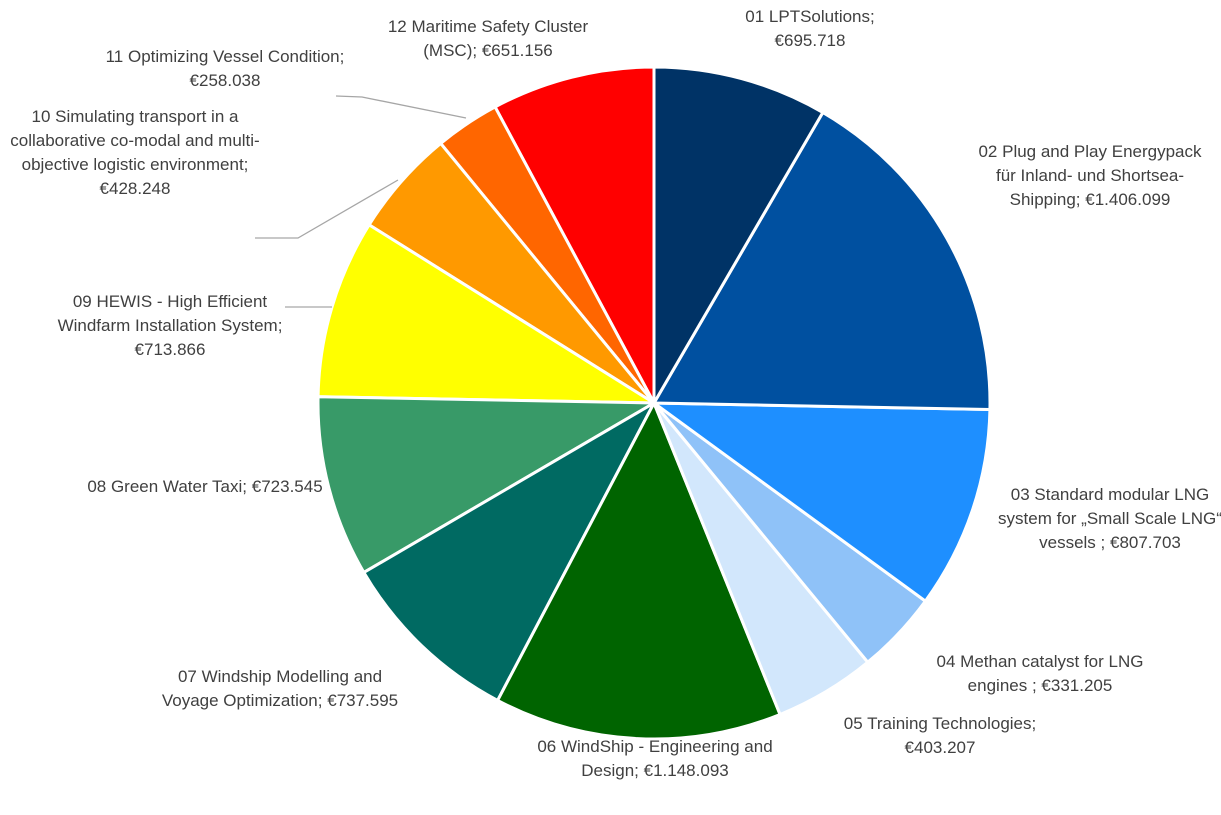 The image size is (1221, 815). What do you see at coordinates (940, 723) in the screenshot?
I see `category-label: 05 Training Technologies;` at bounding box center [940, 723].